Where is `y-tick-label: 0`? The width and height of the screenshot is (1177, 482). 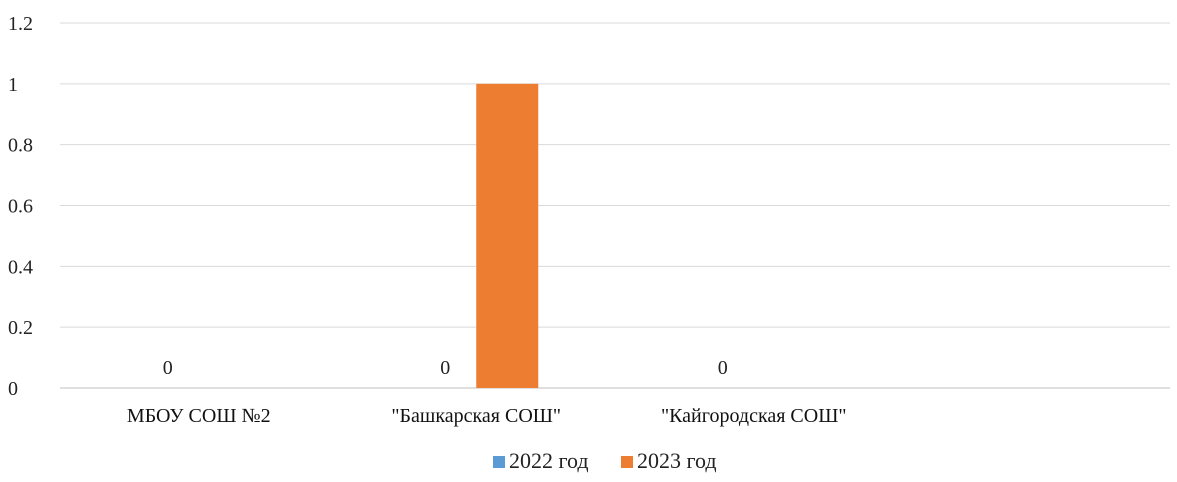
y-tick-label: 0 is located at coordinates (13, 389).